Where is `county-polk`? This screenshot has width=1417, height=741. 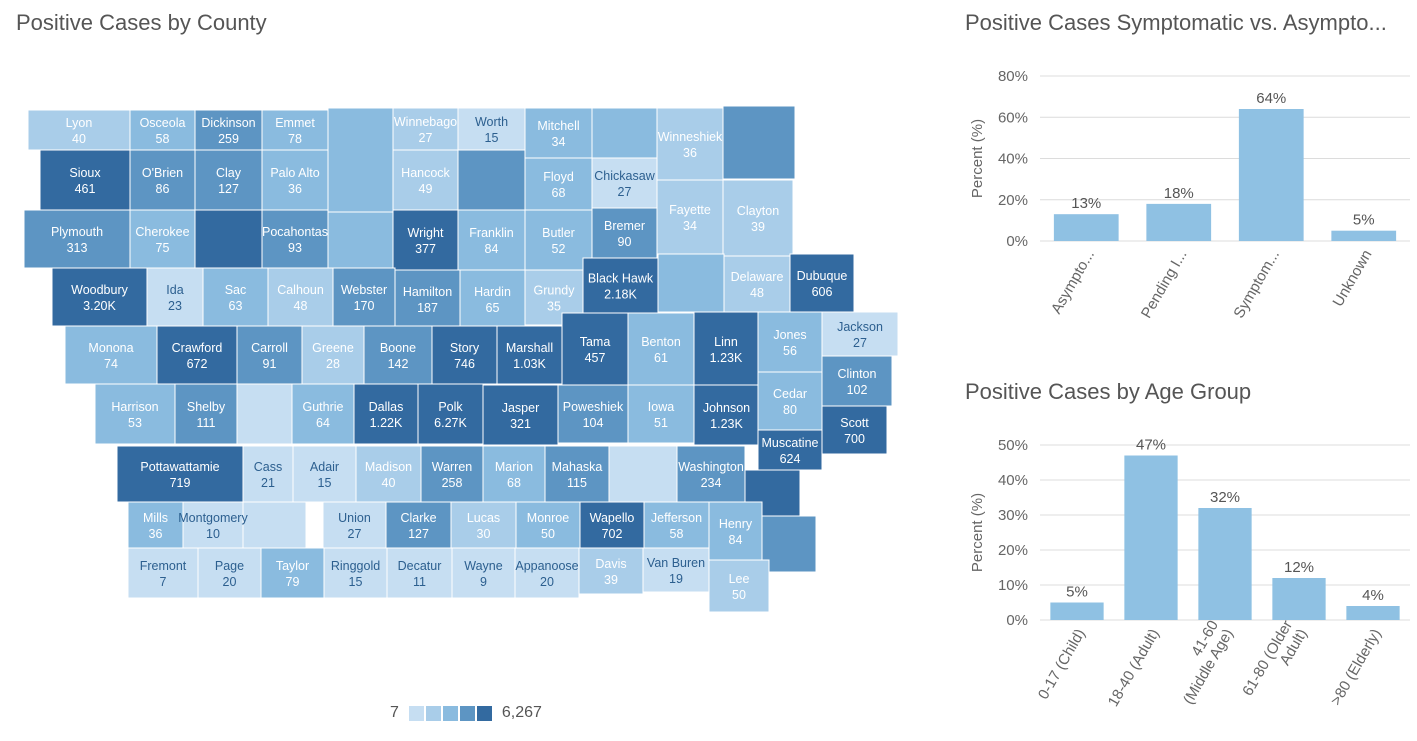
county-polk is located at coordinates (450, 414).